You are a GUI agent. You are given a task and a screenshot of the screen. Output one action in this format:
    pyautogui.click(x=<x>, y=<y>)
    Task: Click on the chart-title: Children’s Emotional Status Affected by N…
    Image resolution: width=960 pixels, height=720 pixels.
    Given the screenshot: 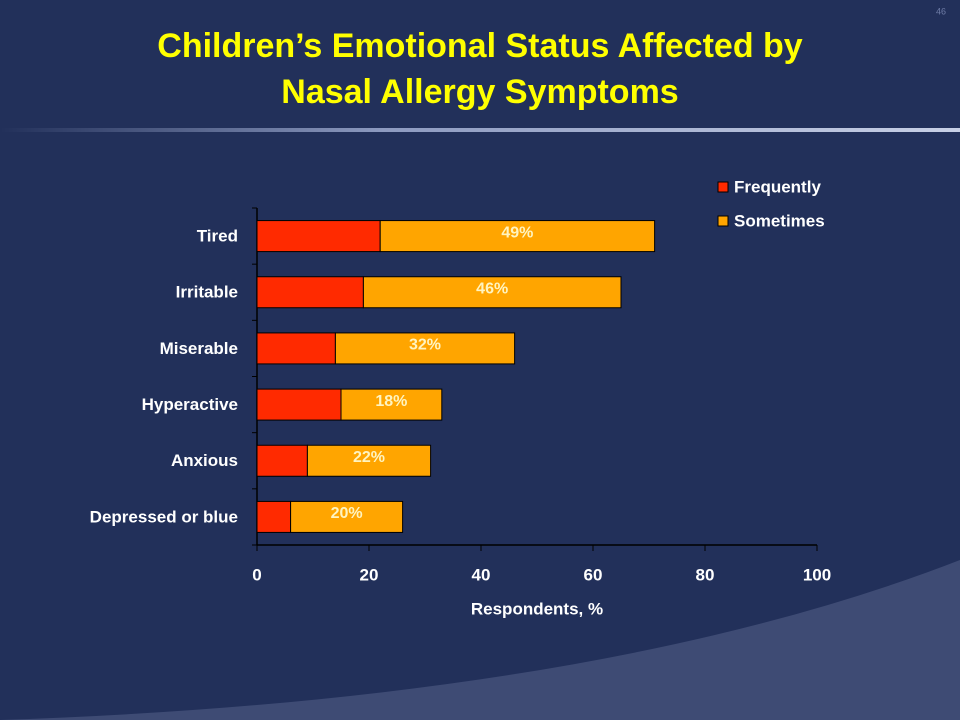 What is the action you would take?
    pyautogui.click(x=480, y=69)
    